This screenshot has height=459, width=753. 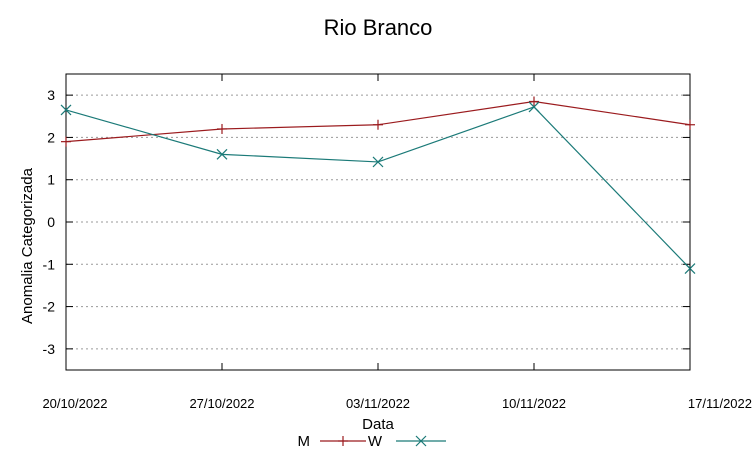 I want to click on x-tick-label: 17/11/2022, so click(x=720, y=403).